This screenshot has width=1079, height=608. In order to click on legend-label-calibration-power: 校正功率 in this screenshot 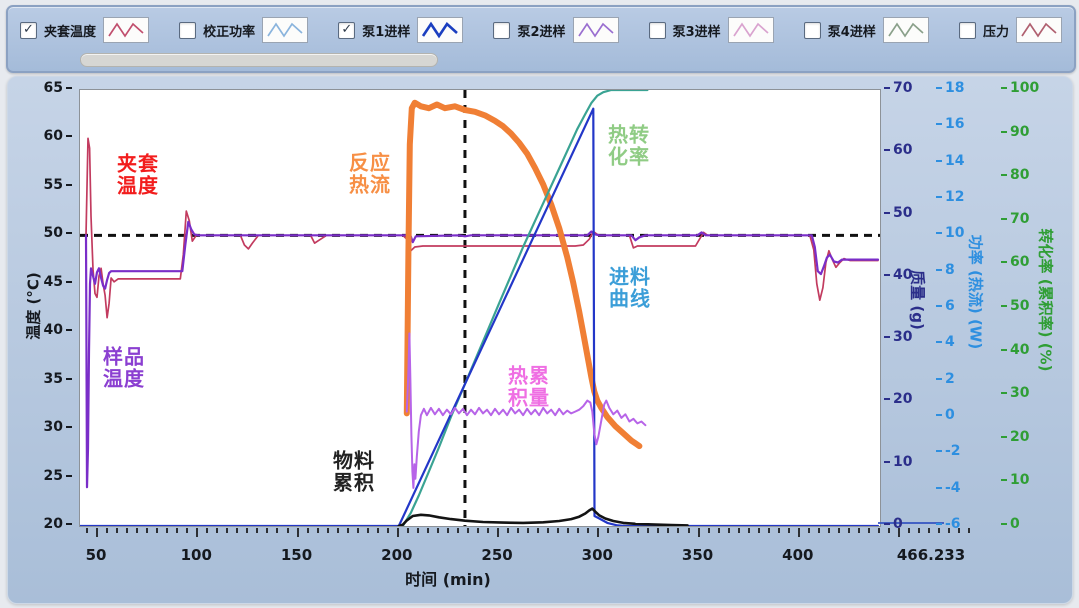, I will do `click(229, 32)`.